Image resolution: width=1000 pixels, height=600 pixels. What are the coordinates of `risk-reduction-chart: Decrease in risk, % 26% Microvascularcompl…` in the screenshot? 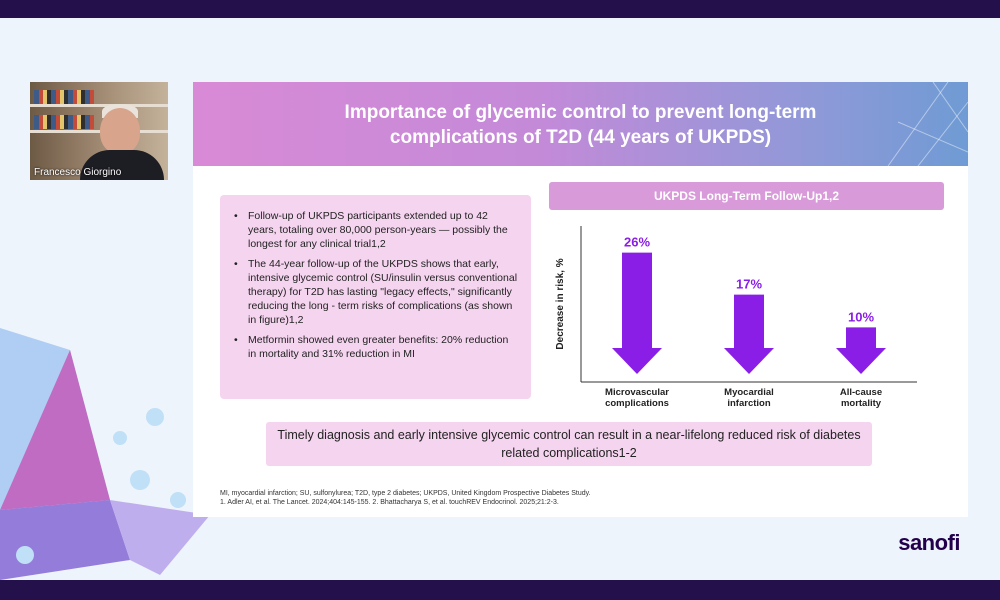 It's located at (736, 317).